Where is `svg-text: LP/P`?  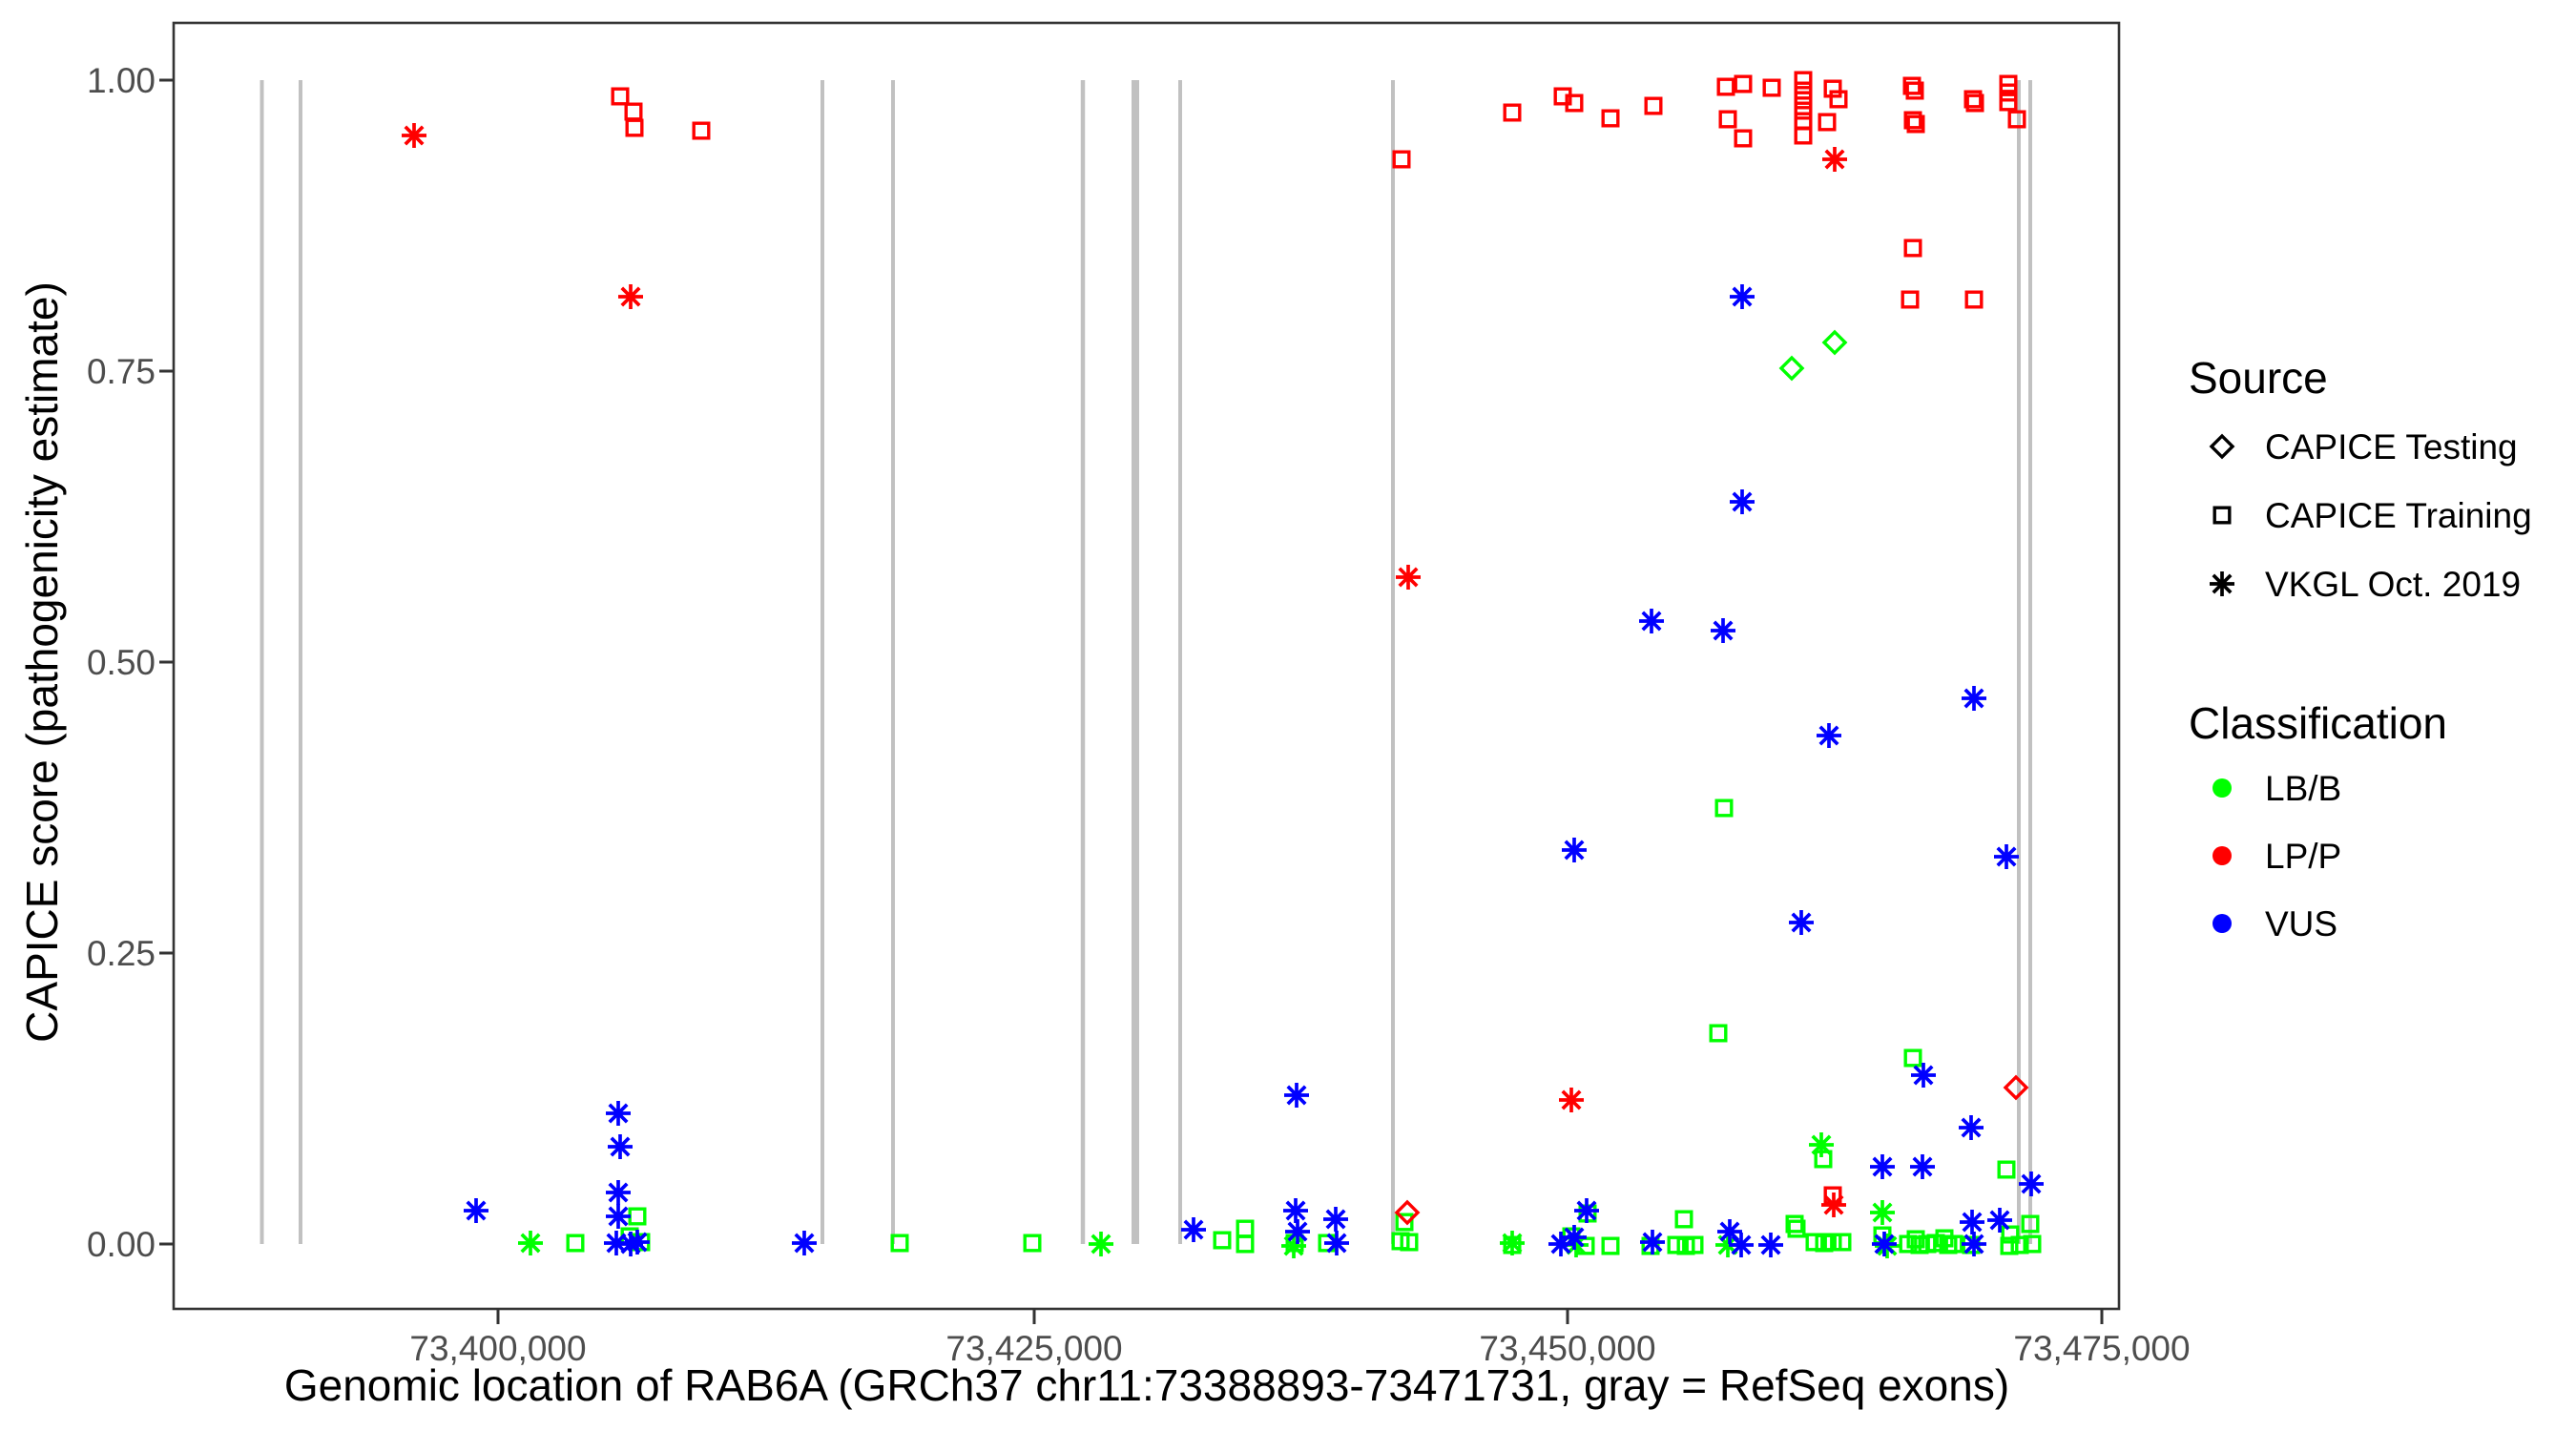
svg-text: LP/P is located at coordinates (2303, 856).